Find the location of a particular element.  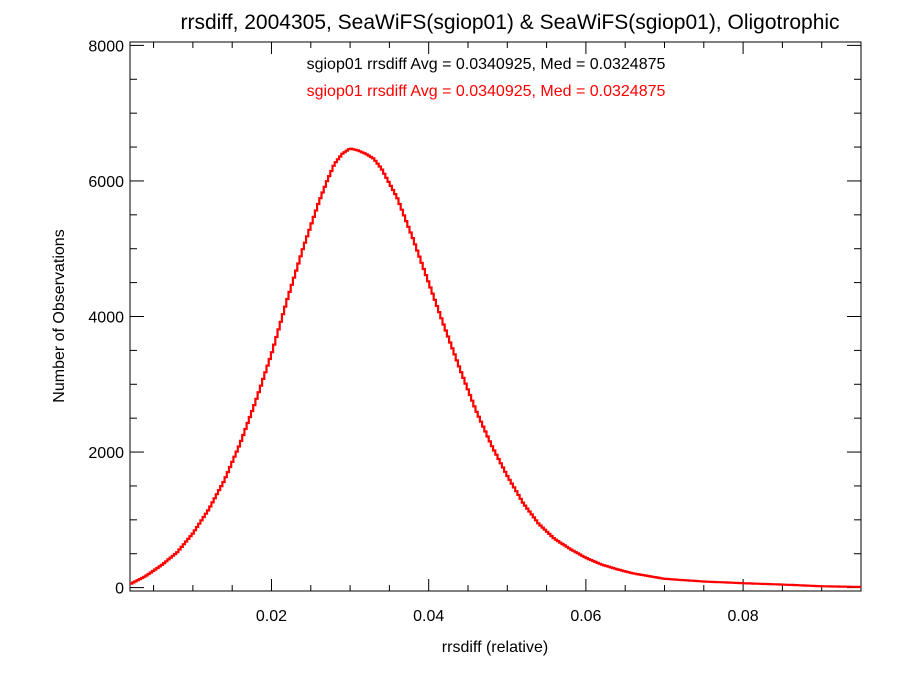

y-tick-label: 0 is located at coordinates (119, 589).